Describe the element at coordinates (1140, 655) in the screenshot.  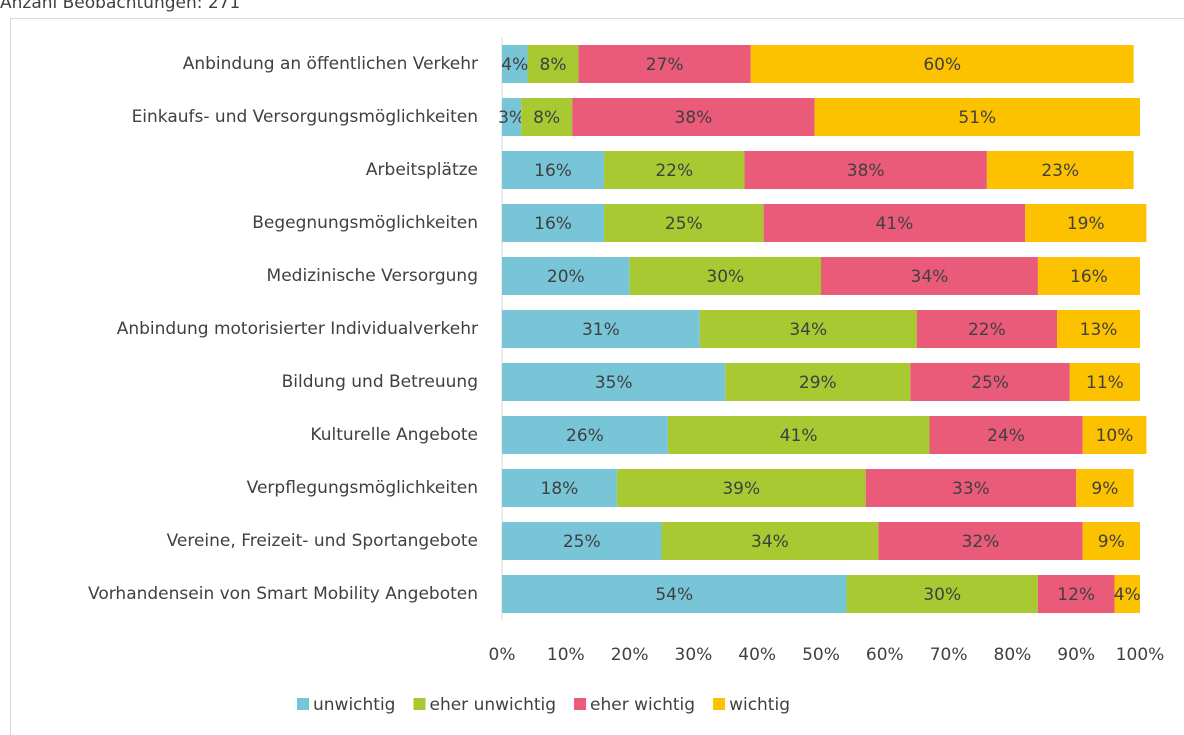
I see `x-tick-label: 100%` at that location.